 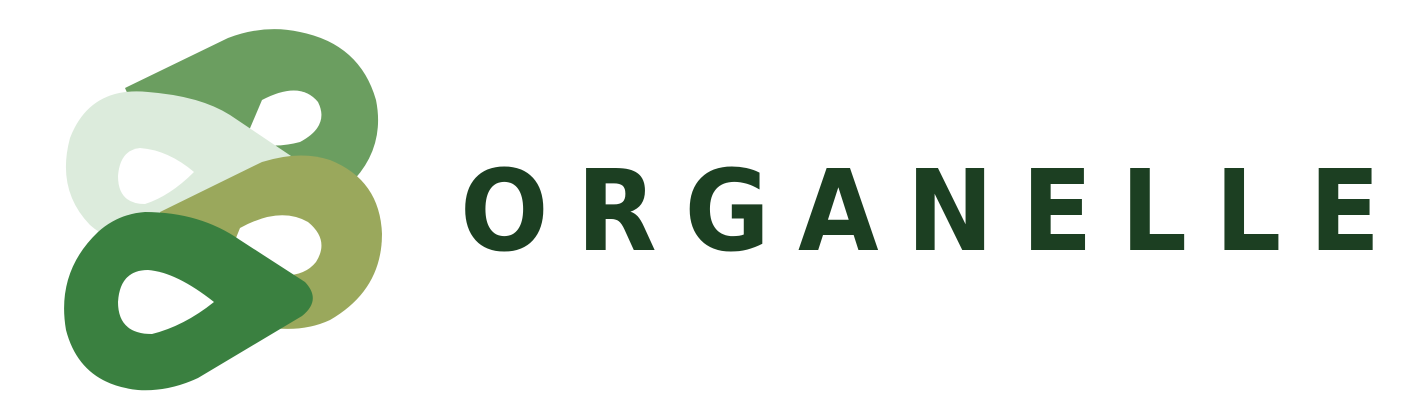 I want to click on link-front-shape, so click(x=188, y=301).